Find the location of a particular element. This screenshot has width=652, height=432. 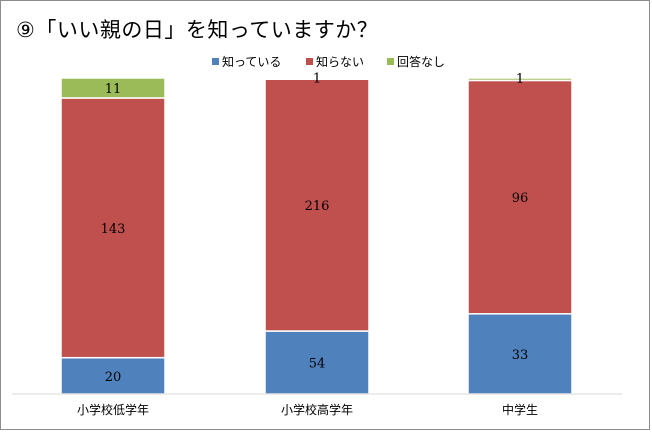

legend-item-2: 回答なし is located at coordinates (416, 61).